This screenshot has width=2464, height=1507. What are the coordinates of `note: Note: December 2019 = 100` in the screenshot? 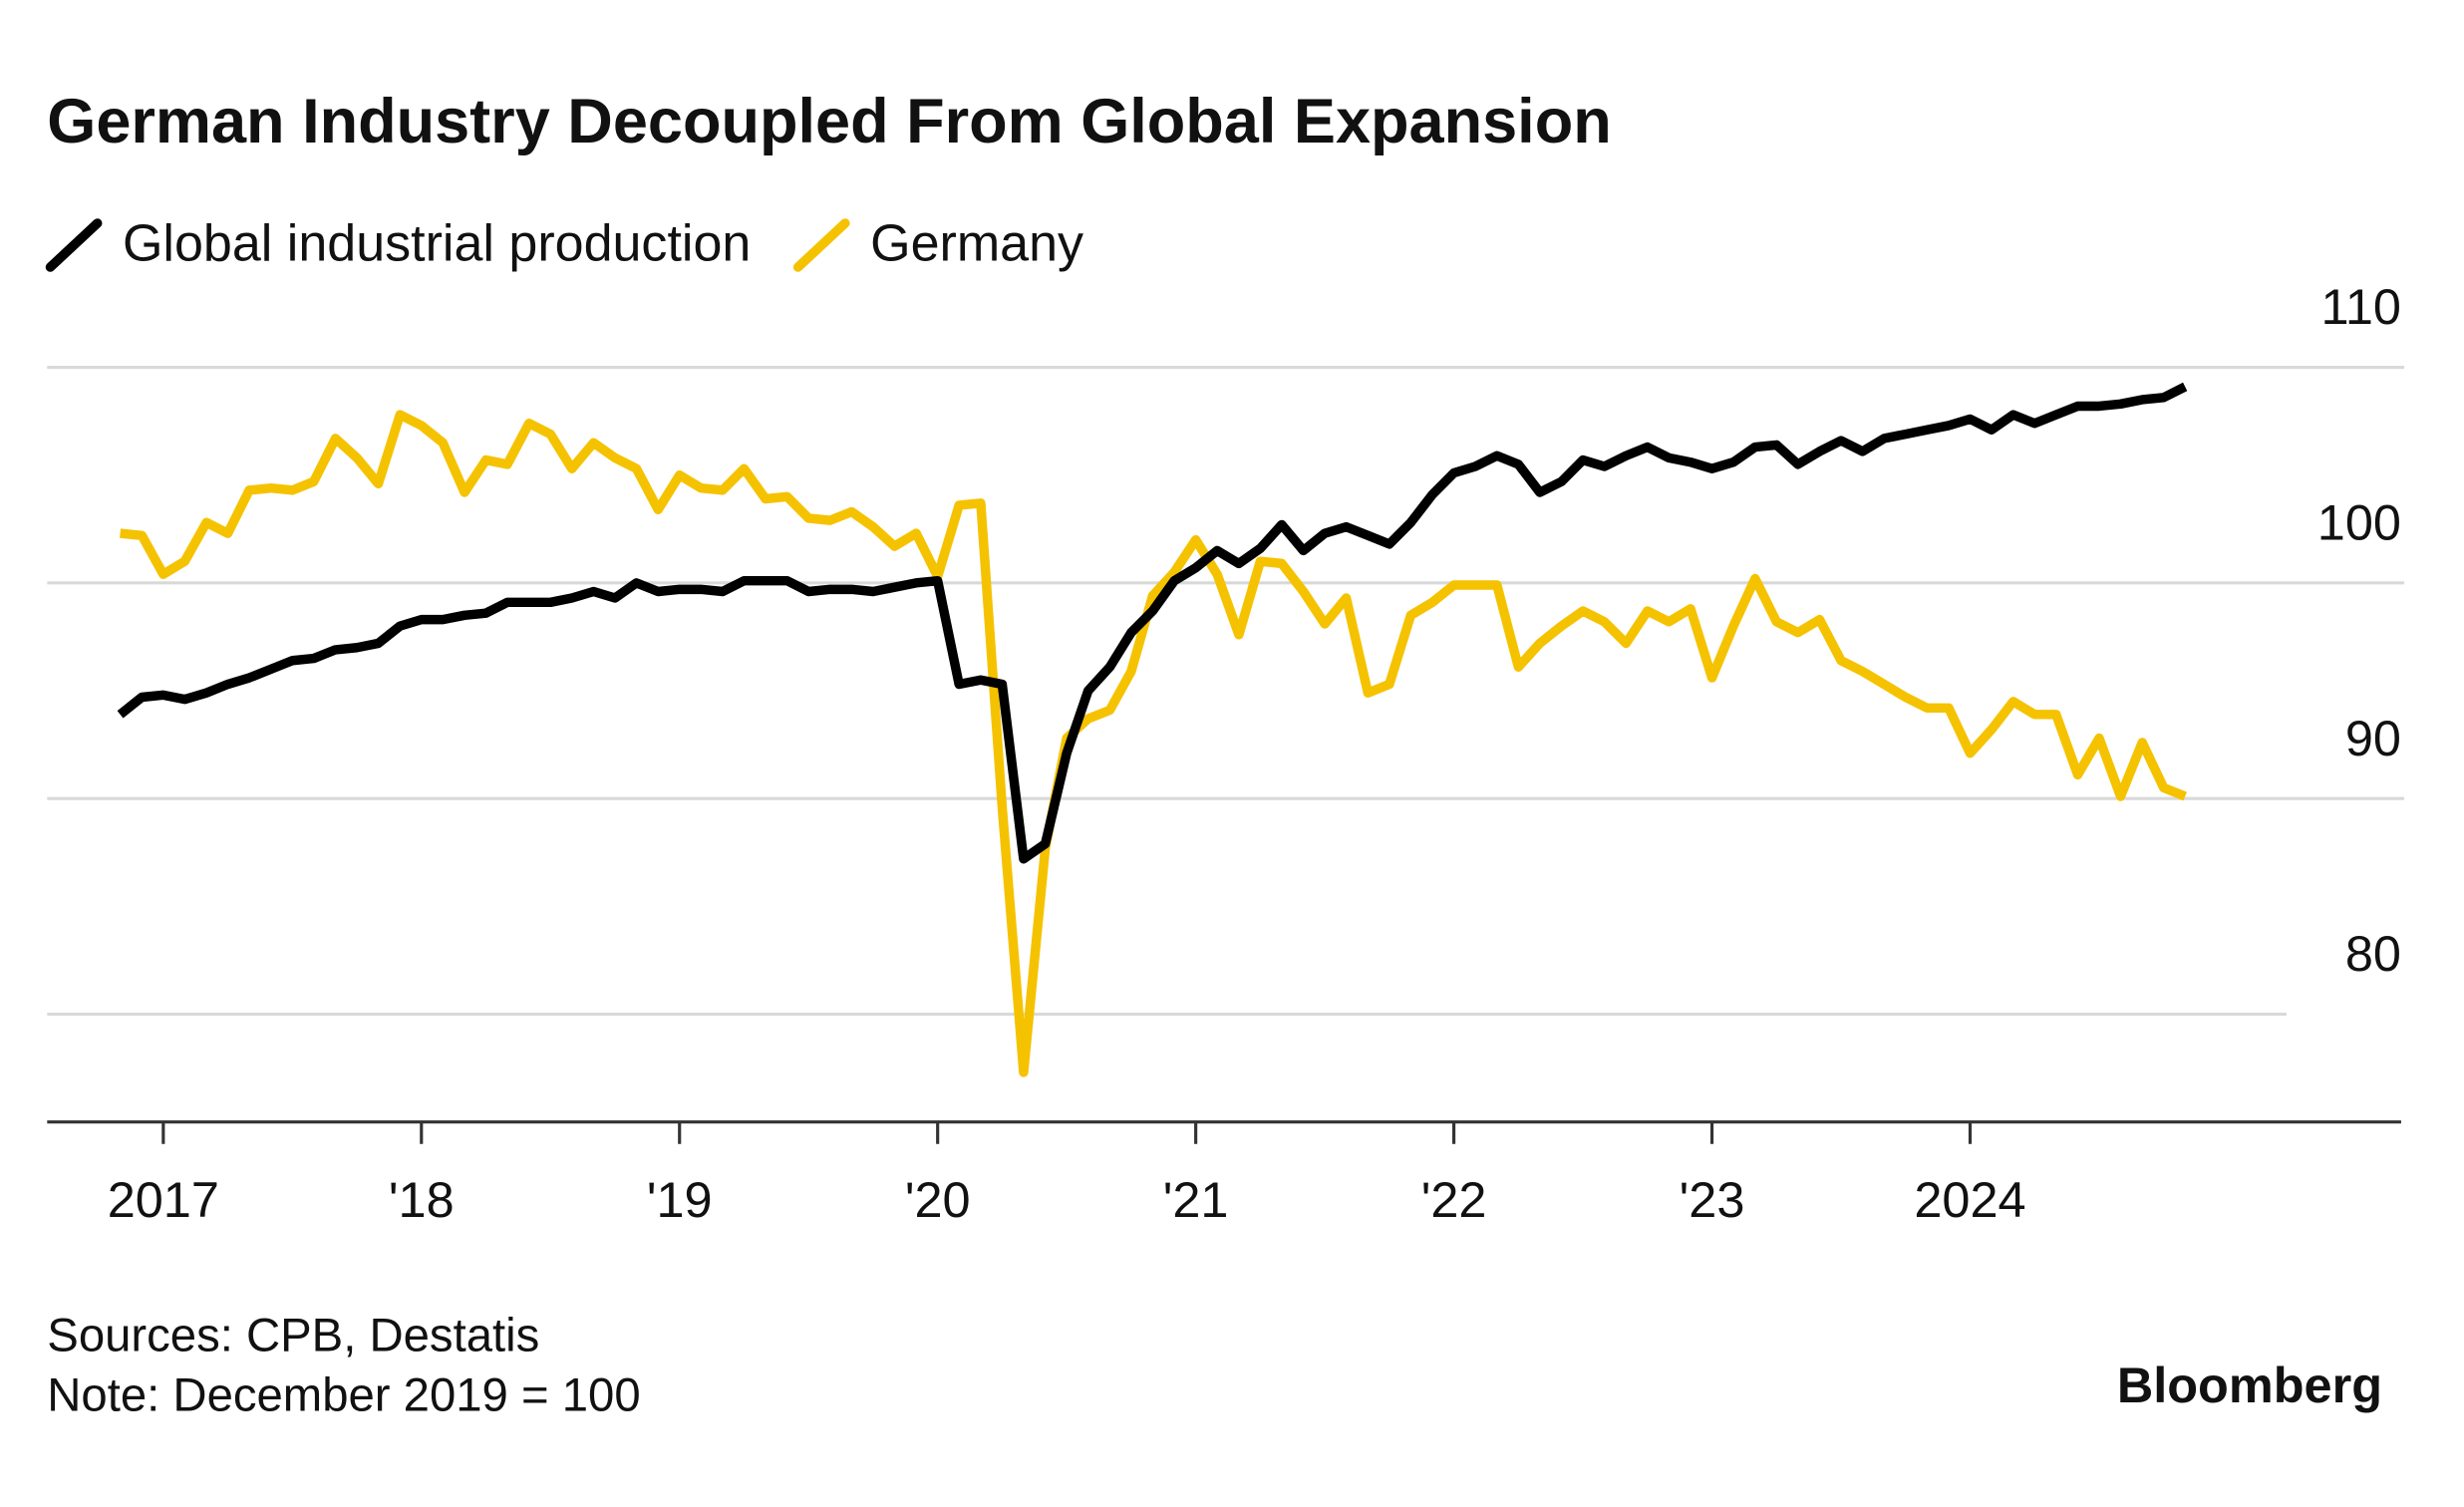 It's located at (344, 1395).